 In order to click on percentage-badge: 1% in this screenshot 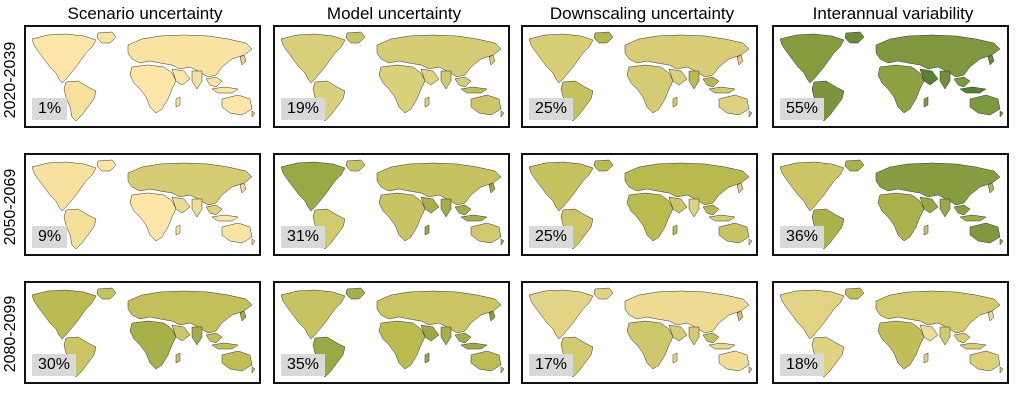, I will do `click(50, 109)`.